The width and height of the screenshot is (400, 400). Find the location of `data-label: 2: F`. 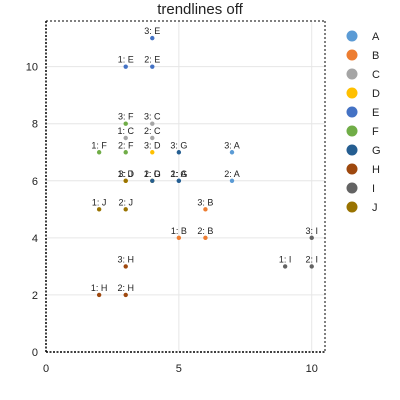

data-label: 2: F is located at coordinates (126, 145).